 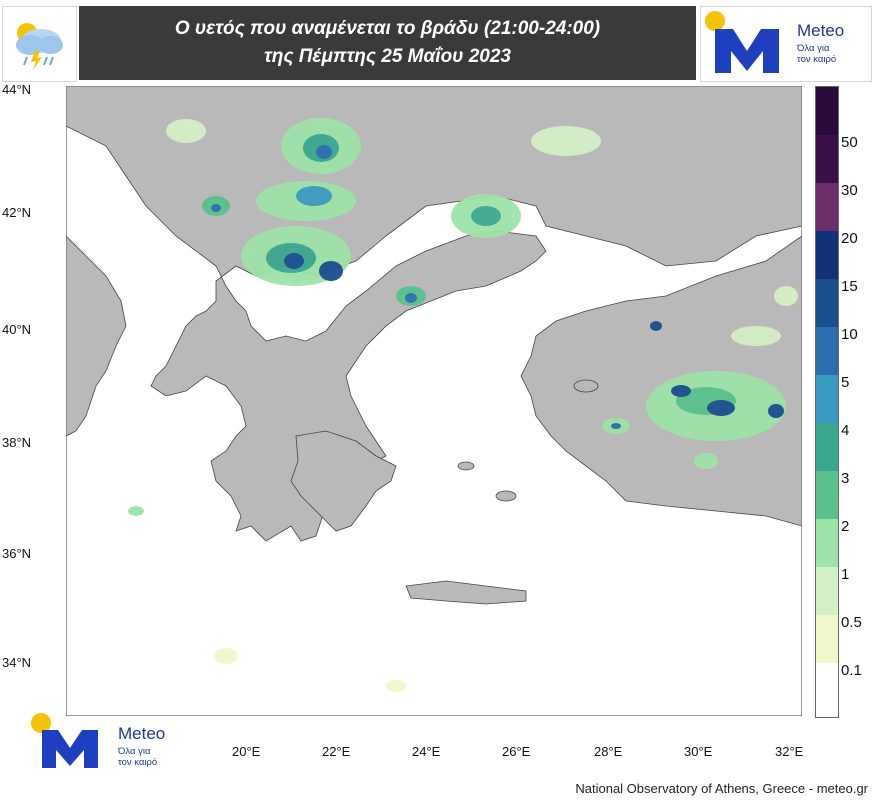 What do you see at coordinates (845, 526) in the screenshot?
I see `legend-label: 2` at bounding box center [845, 526].